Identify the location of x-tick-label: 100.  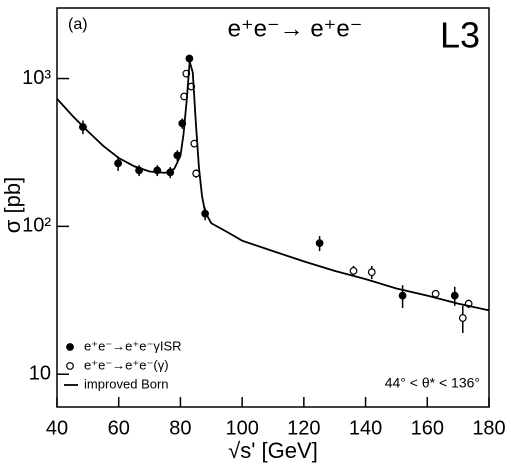
(241, 428).